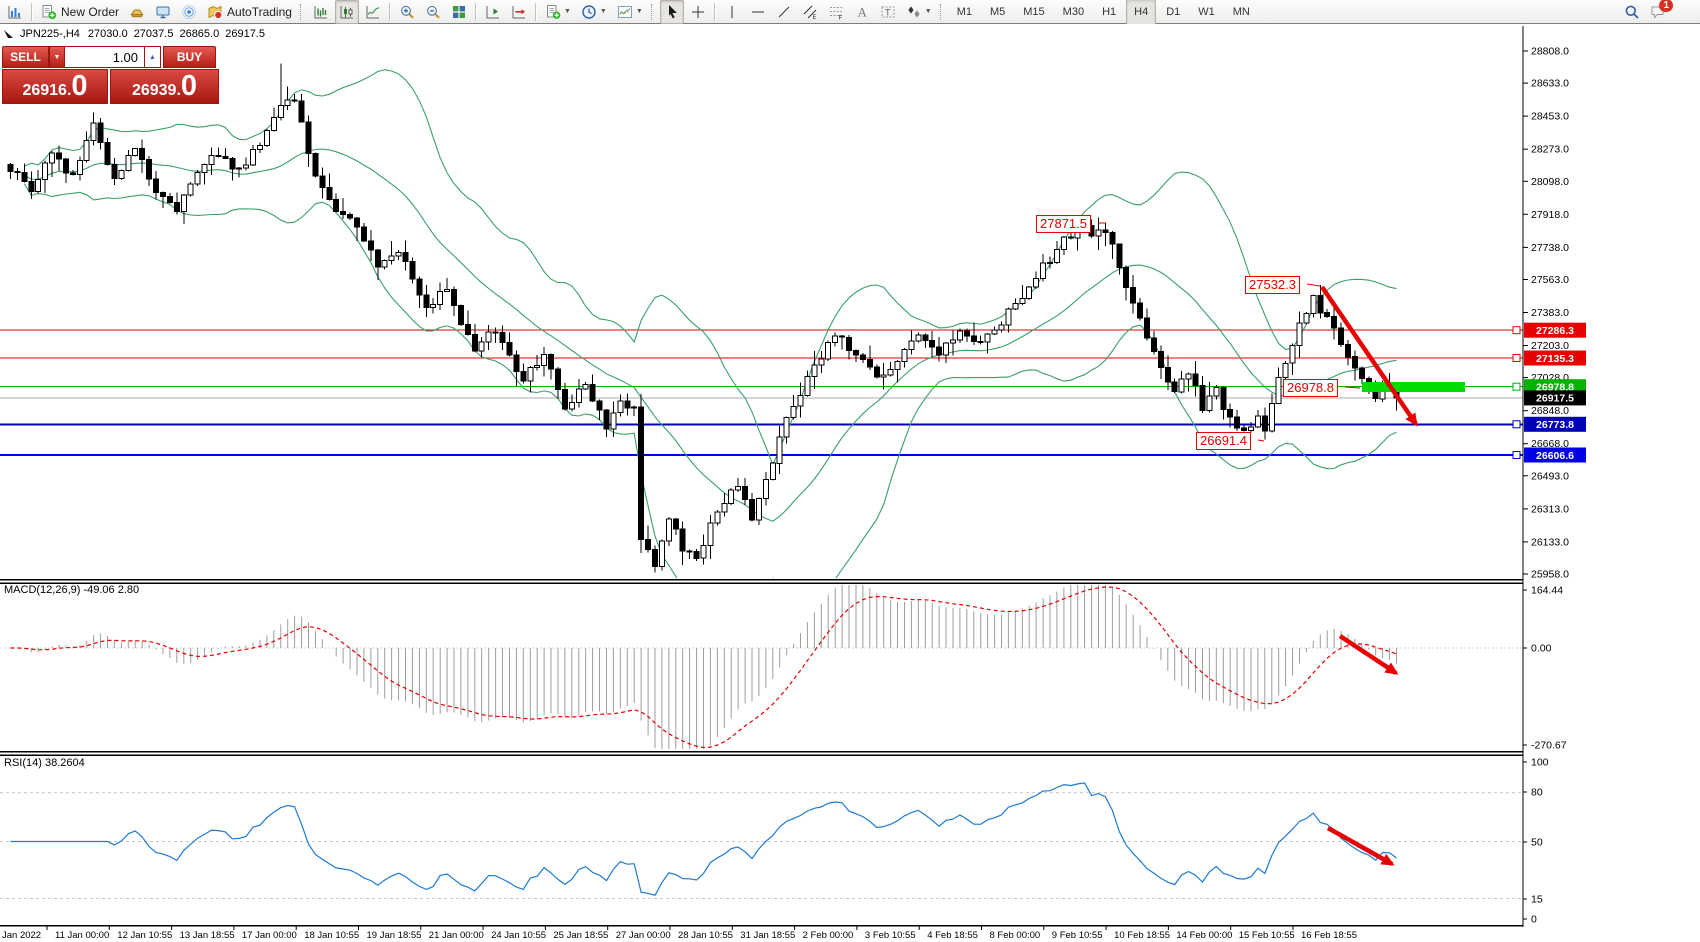  Describe the element at coordinates (269, 935) in the screenshot. I see `time-tick-label: 17 Jan 00:00` at that location.